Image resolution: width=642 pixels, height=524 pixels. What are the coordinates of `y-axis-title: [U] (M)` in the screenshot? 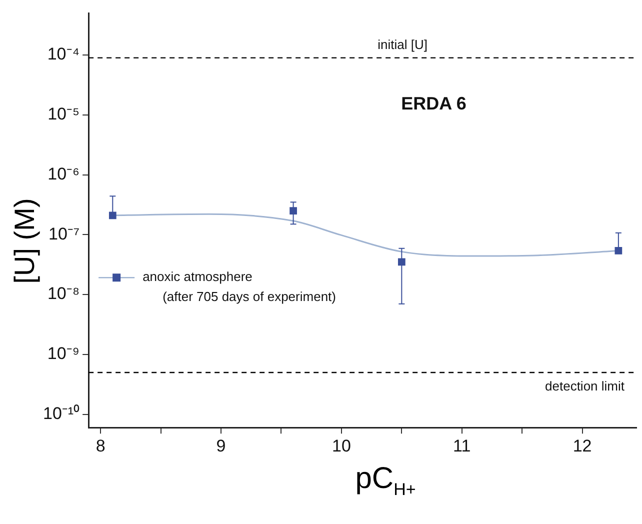 It's located at (25, 241).